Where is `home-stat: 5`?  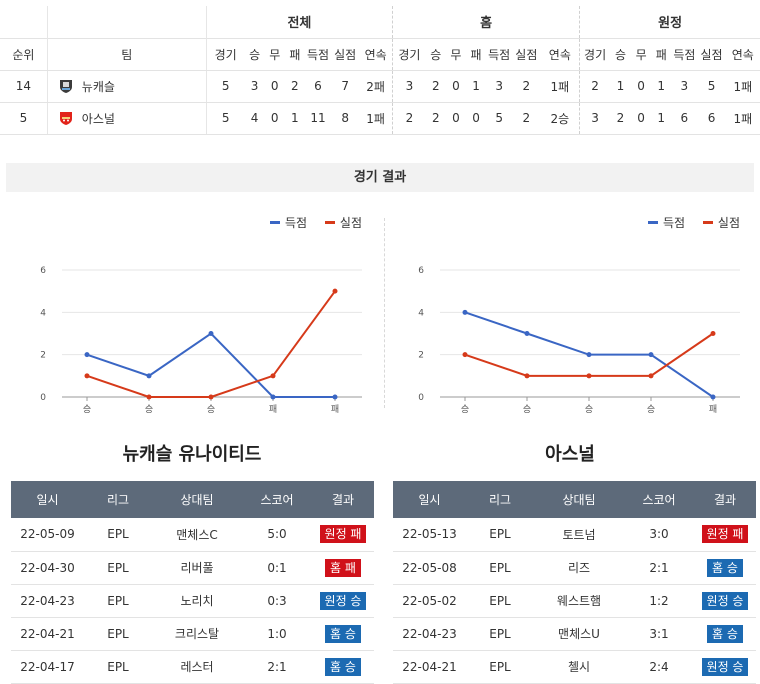
home-stat: 5 is located at coordinates (499, 118).